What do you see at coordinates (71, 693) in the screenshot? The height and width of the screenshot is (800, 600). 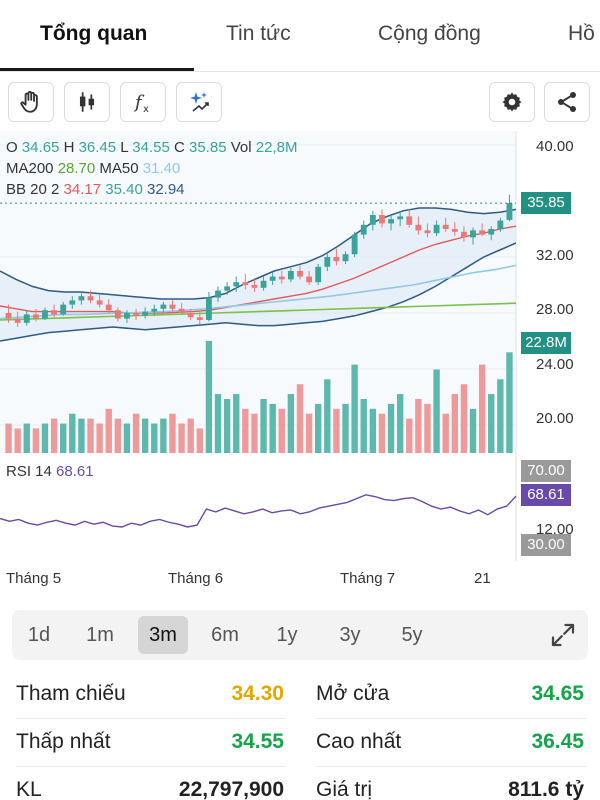 I see `reference-label: Tham chiếu` at bounding box center [71, 693].